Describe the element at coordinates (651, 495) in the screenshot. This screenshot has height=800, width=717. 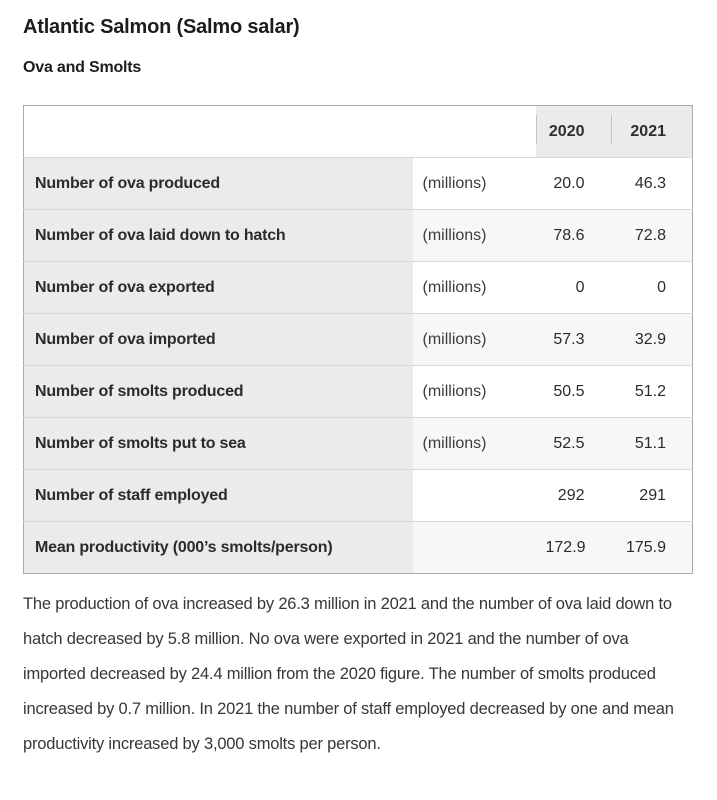
I see `row-value-2021: 291` at that location.